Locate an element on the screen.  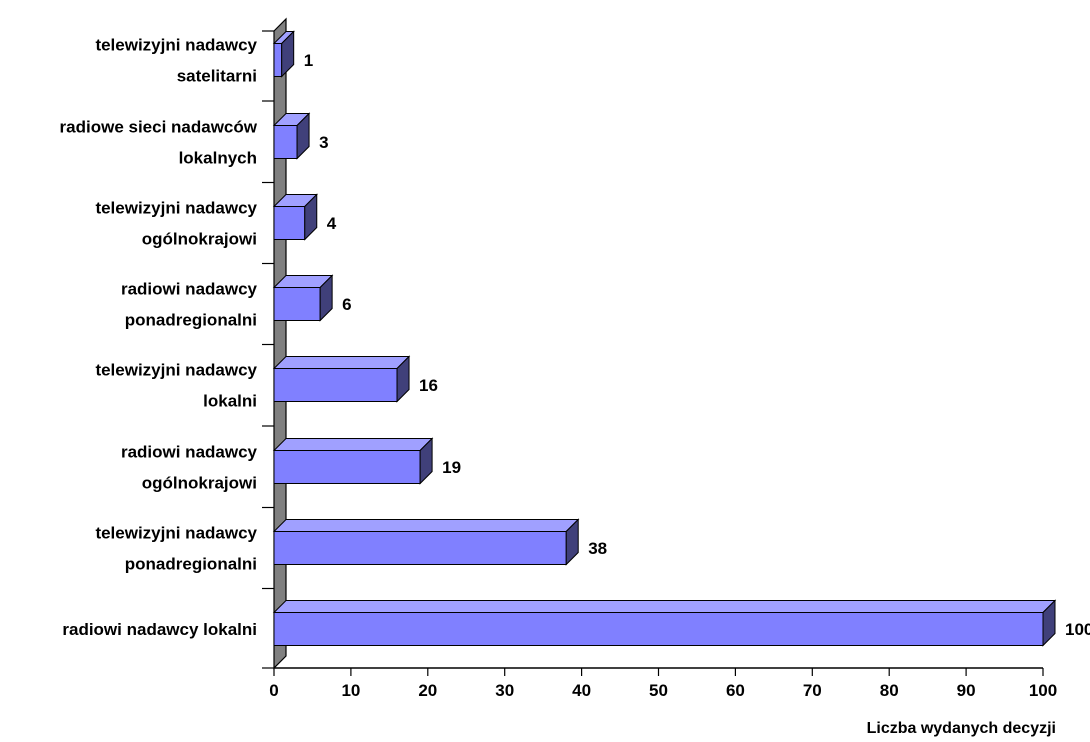
data-label: 1 is located at coordinates (308, 60).